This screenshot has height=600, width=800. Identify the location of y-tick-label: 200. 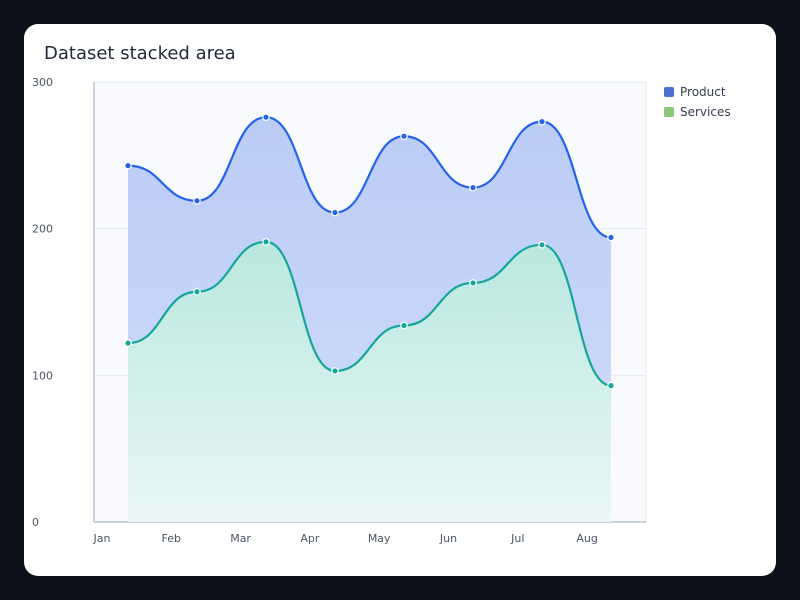
(42, 229).